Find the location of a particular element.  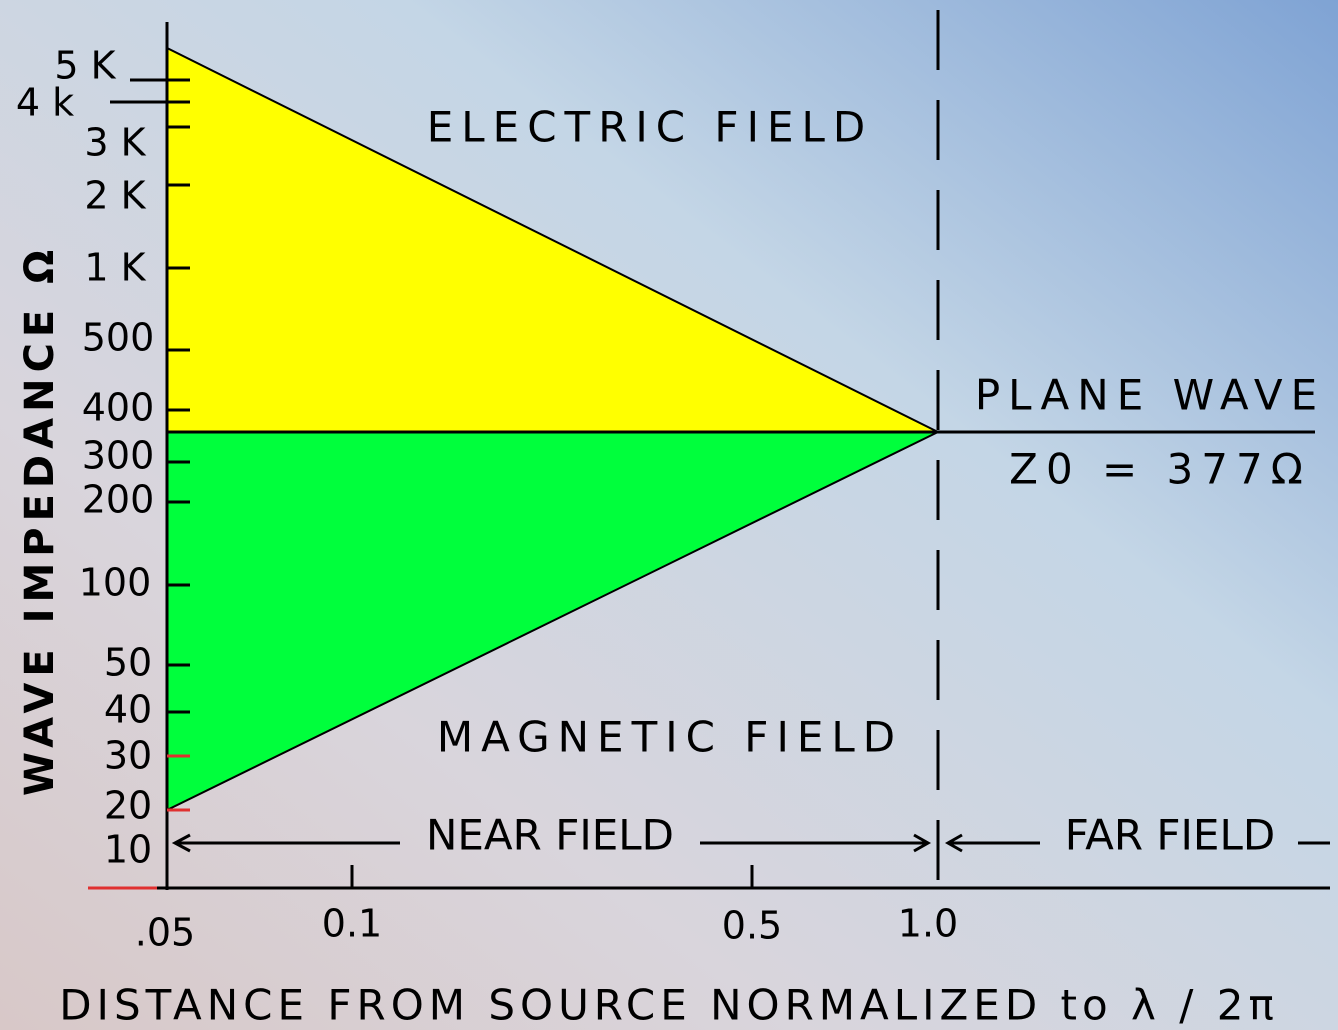

y-tick-label: 300 is located at coordinates (118, 456).